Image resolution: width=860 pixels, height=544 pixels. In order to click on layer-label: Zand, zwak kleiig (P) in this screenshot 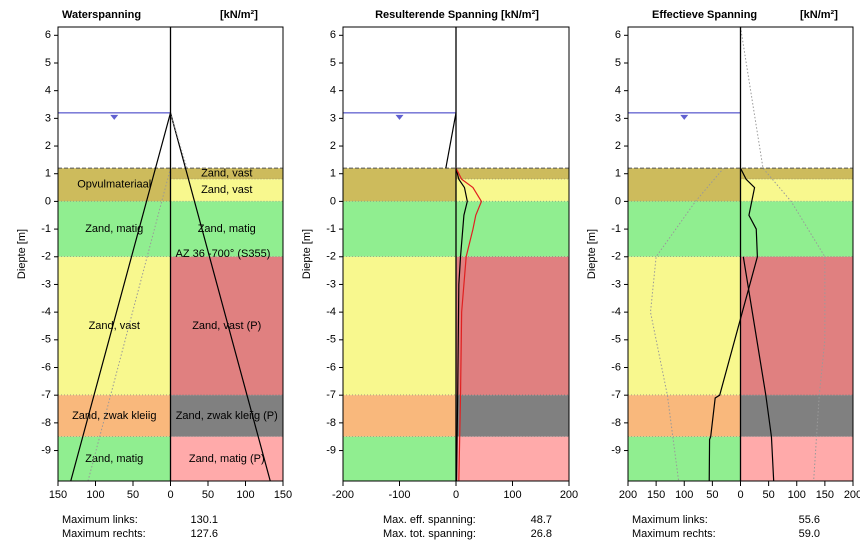, I will do `click(227, 416)`.